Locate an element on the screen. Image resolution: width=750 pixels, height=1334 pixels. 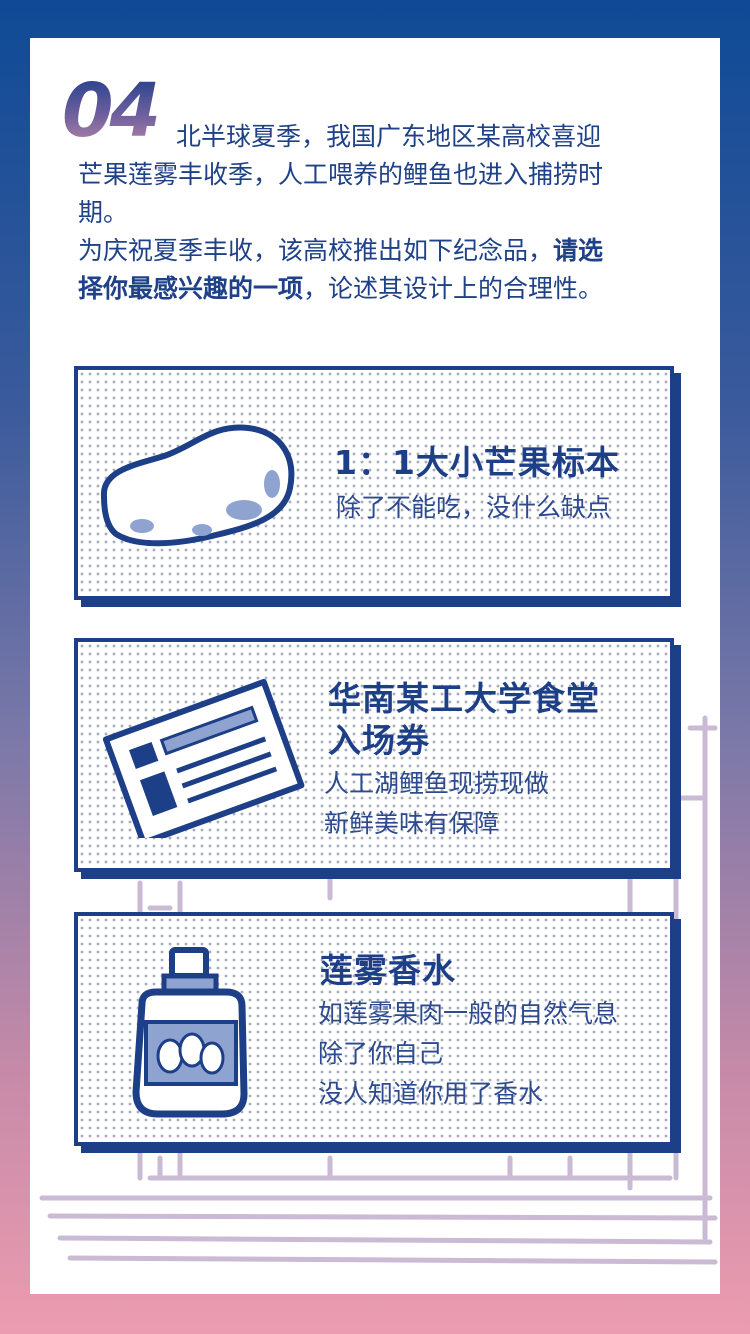
question-emphasis-2: 择你最感兴趣的一项 is located at coordinates (191, 288).